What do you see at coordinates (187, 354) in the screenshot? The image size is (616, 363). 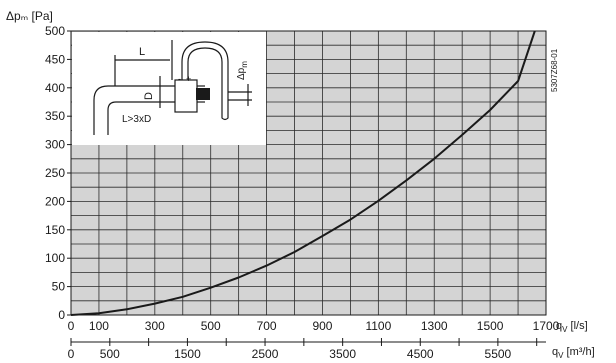 I see `x2-tick-label: 1500` at bounding box center [187, 354].